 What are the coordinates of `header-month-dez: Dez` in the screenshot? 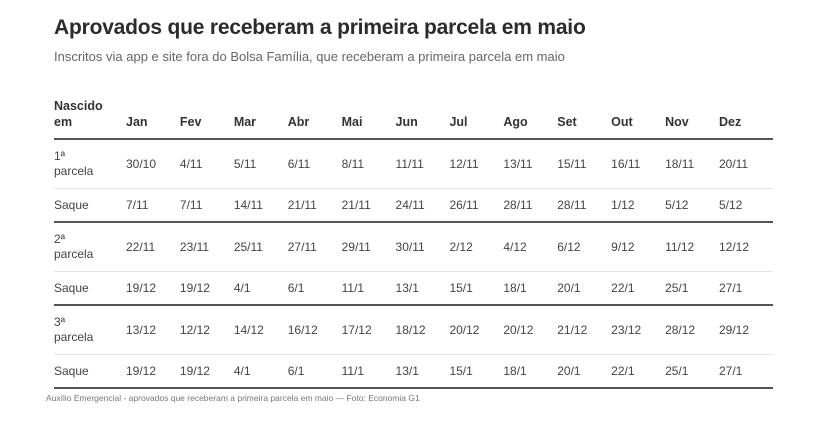 It's located at (745, 114).